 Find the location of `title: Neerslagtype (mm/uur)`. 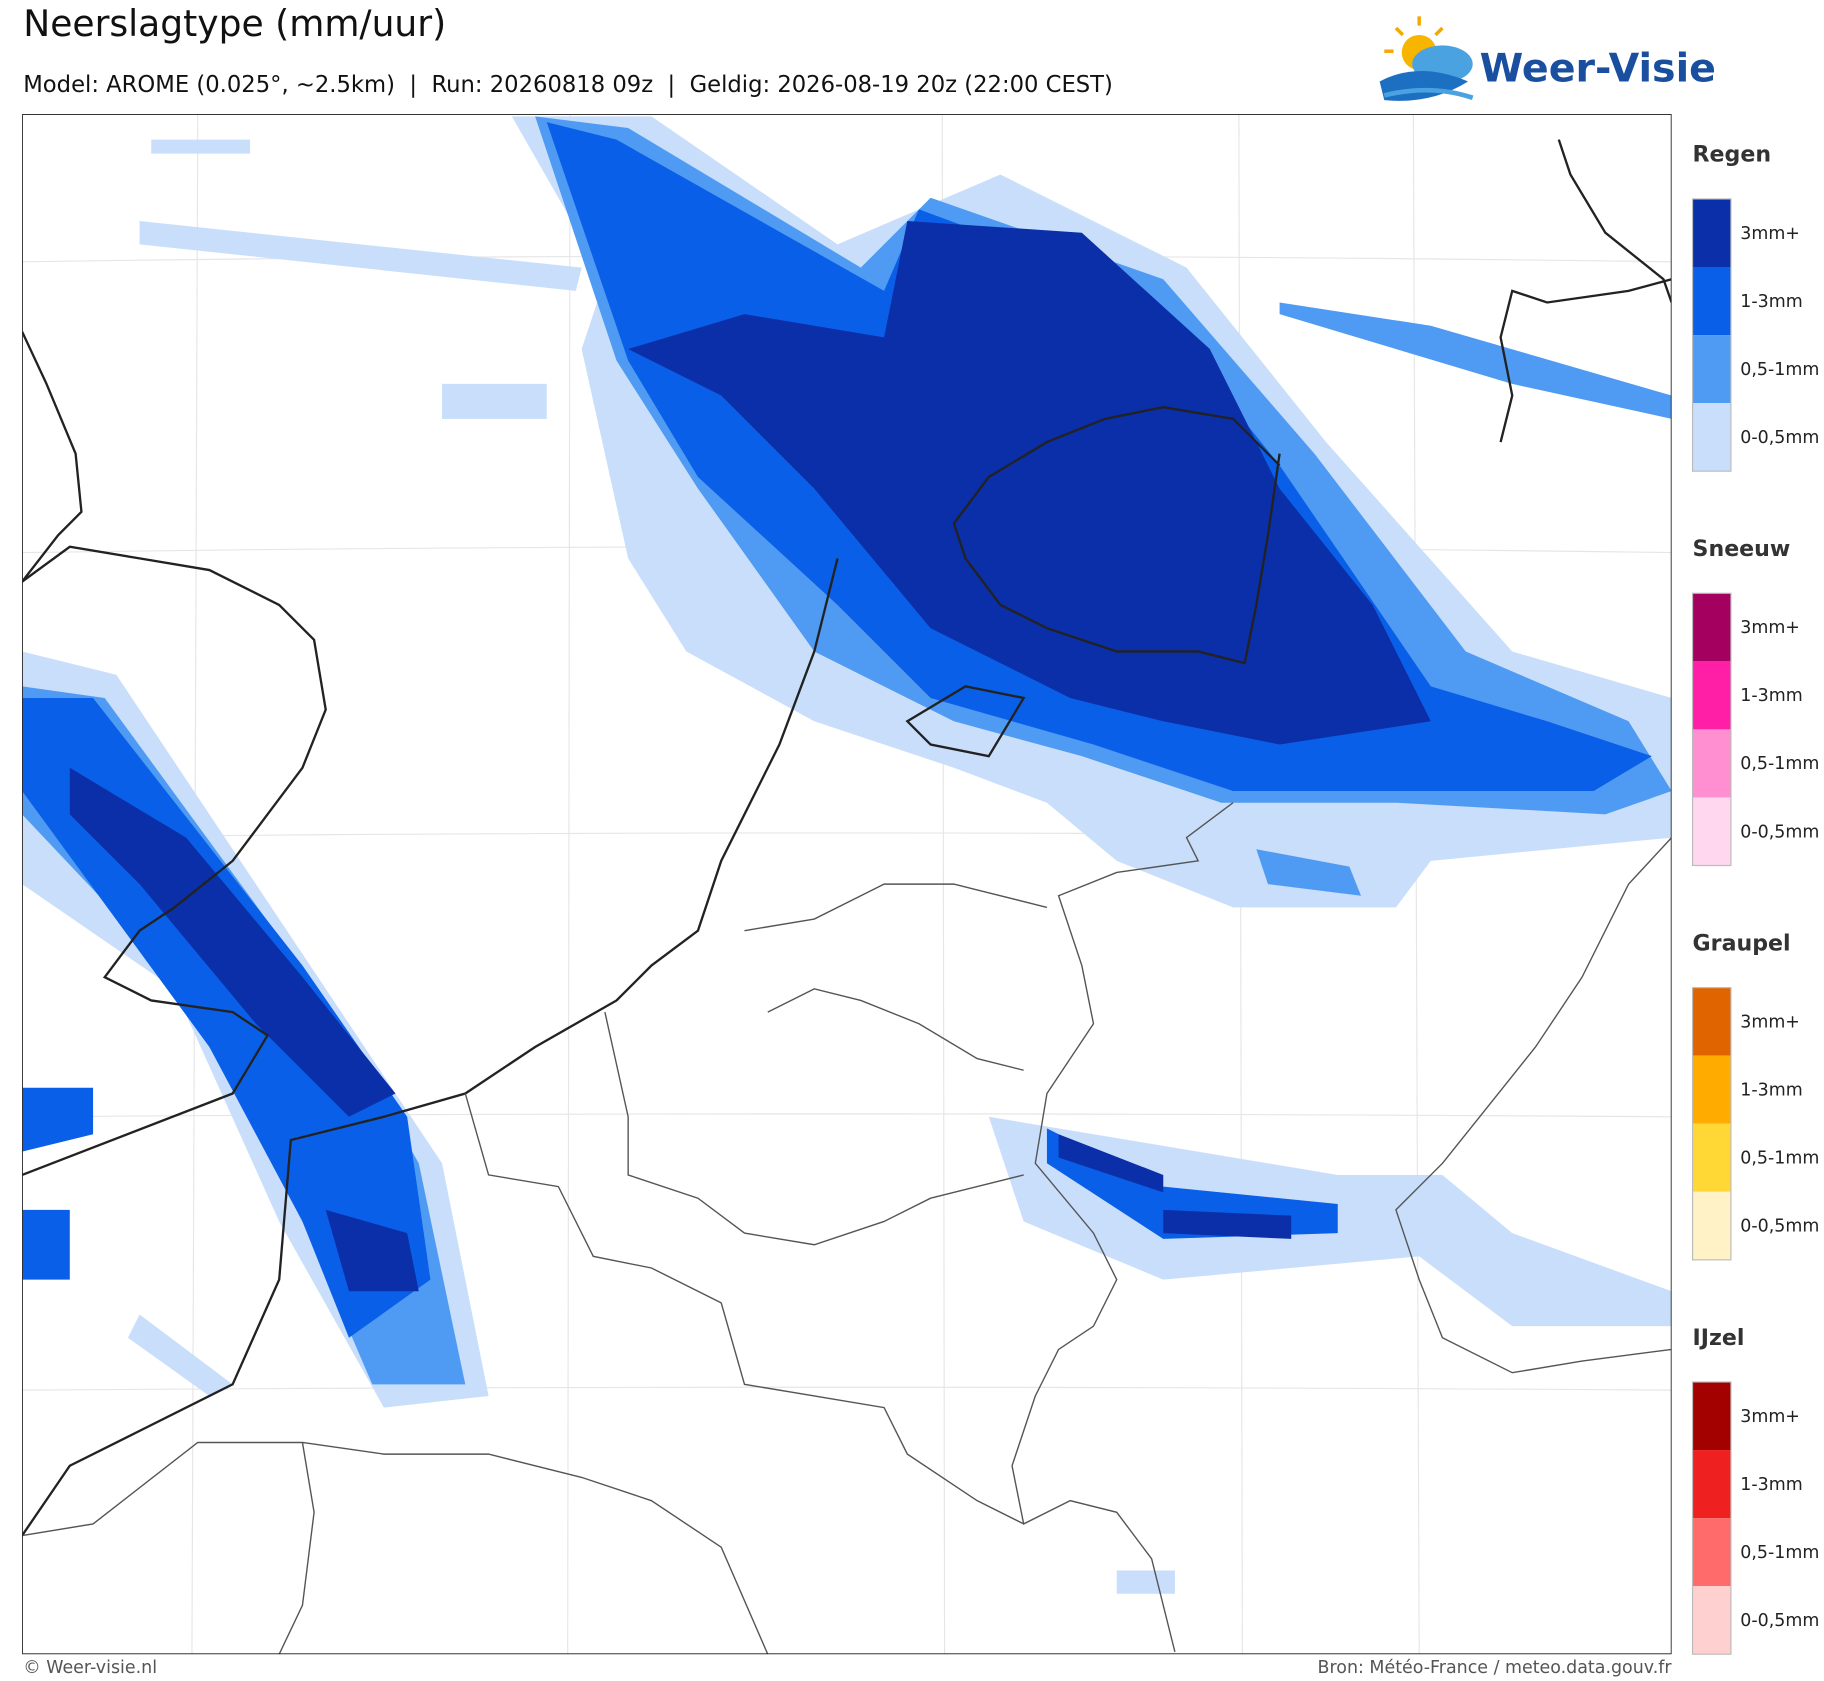

title: Neerslagtype (mm/uur) is located at coordinates (234, 24).